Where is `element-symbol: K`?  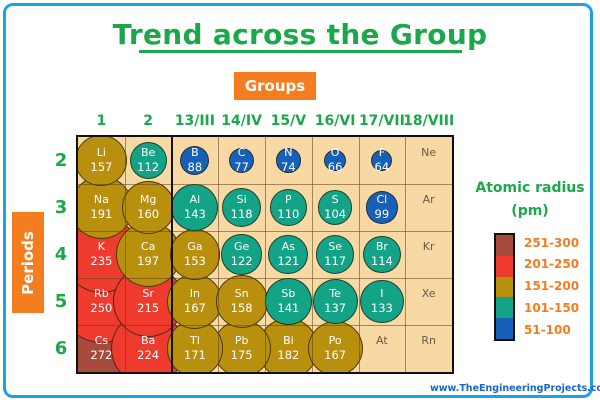 element-symbol: K is located at coordinates (101, 246).